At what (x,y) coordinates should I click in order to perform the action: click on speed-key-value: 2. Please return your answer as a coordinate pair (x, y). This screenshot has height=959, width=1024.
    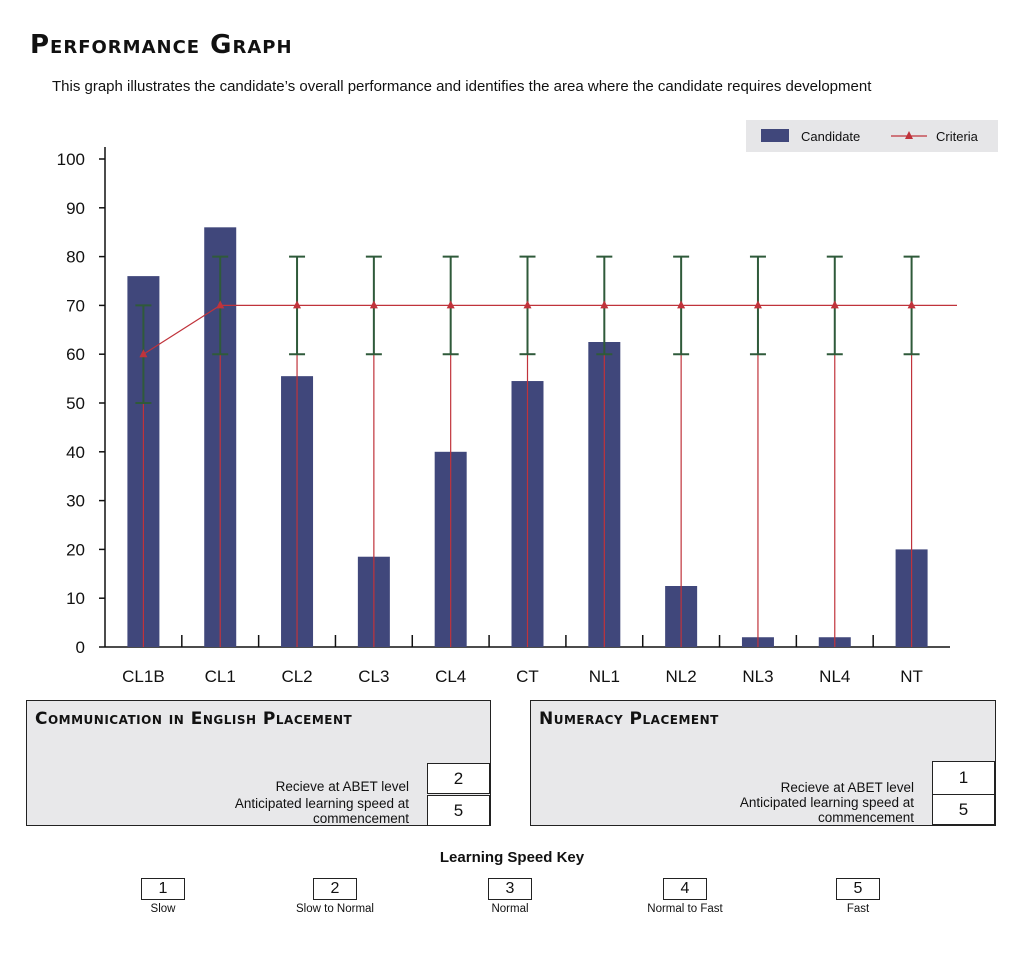
    Looking at the image, I should click on (335, 889).